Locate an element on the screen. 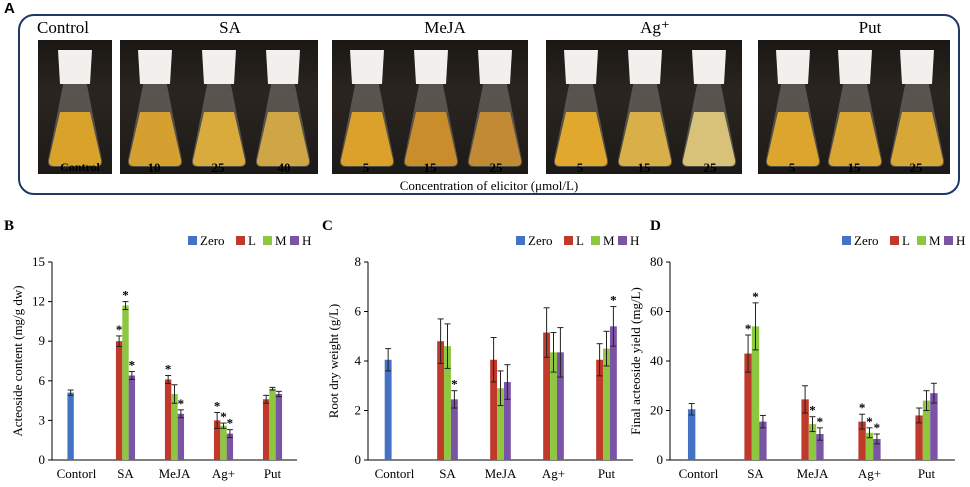 The width and height of the screenshot is (970, 487). conc-control: Control is located at coordinates (80, 167).